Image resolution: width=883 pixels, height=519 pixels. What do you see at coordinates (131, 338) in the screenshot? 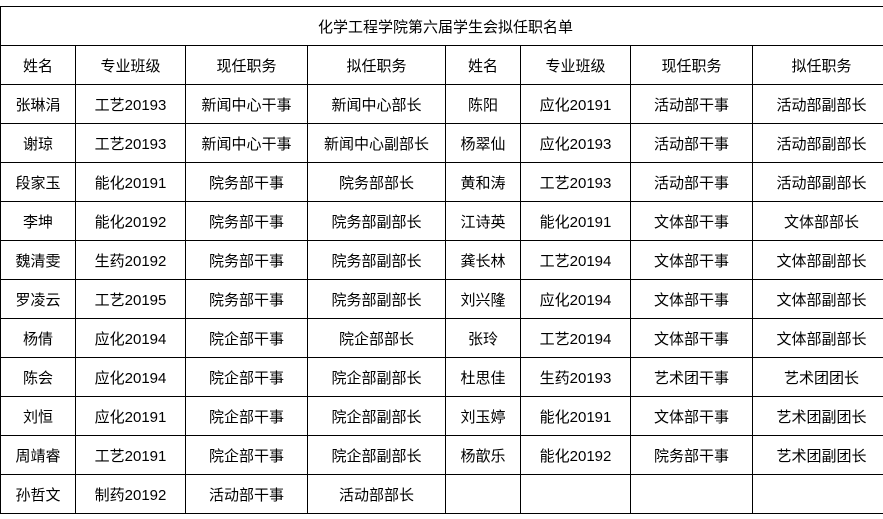
I see `cell-class-1: 应化20194` at bounding box center [131, 338].